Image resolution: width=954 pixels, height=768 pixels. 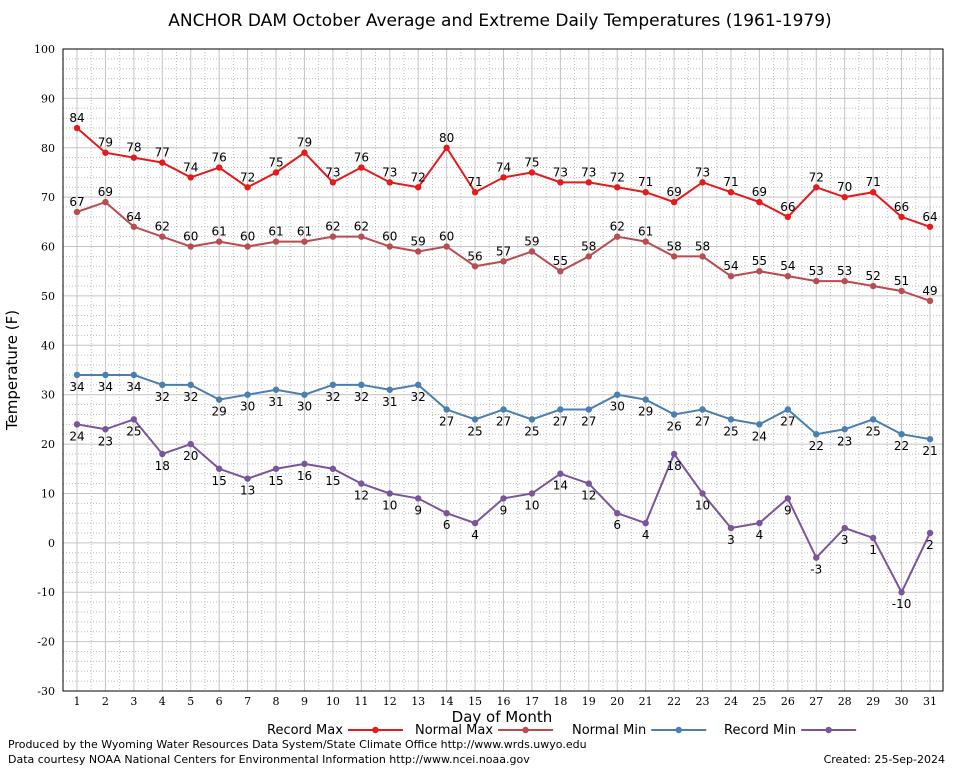 What do you see at coordinates (105, 143) in the screenshot?
I see `data-label: 79` at bounding box center [105, 143].